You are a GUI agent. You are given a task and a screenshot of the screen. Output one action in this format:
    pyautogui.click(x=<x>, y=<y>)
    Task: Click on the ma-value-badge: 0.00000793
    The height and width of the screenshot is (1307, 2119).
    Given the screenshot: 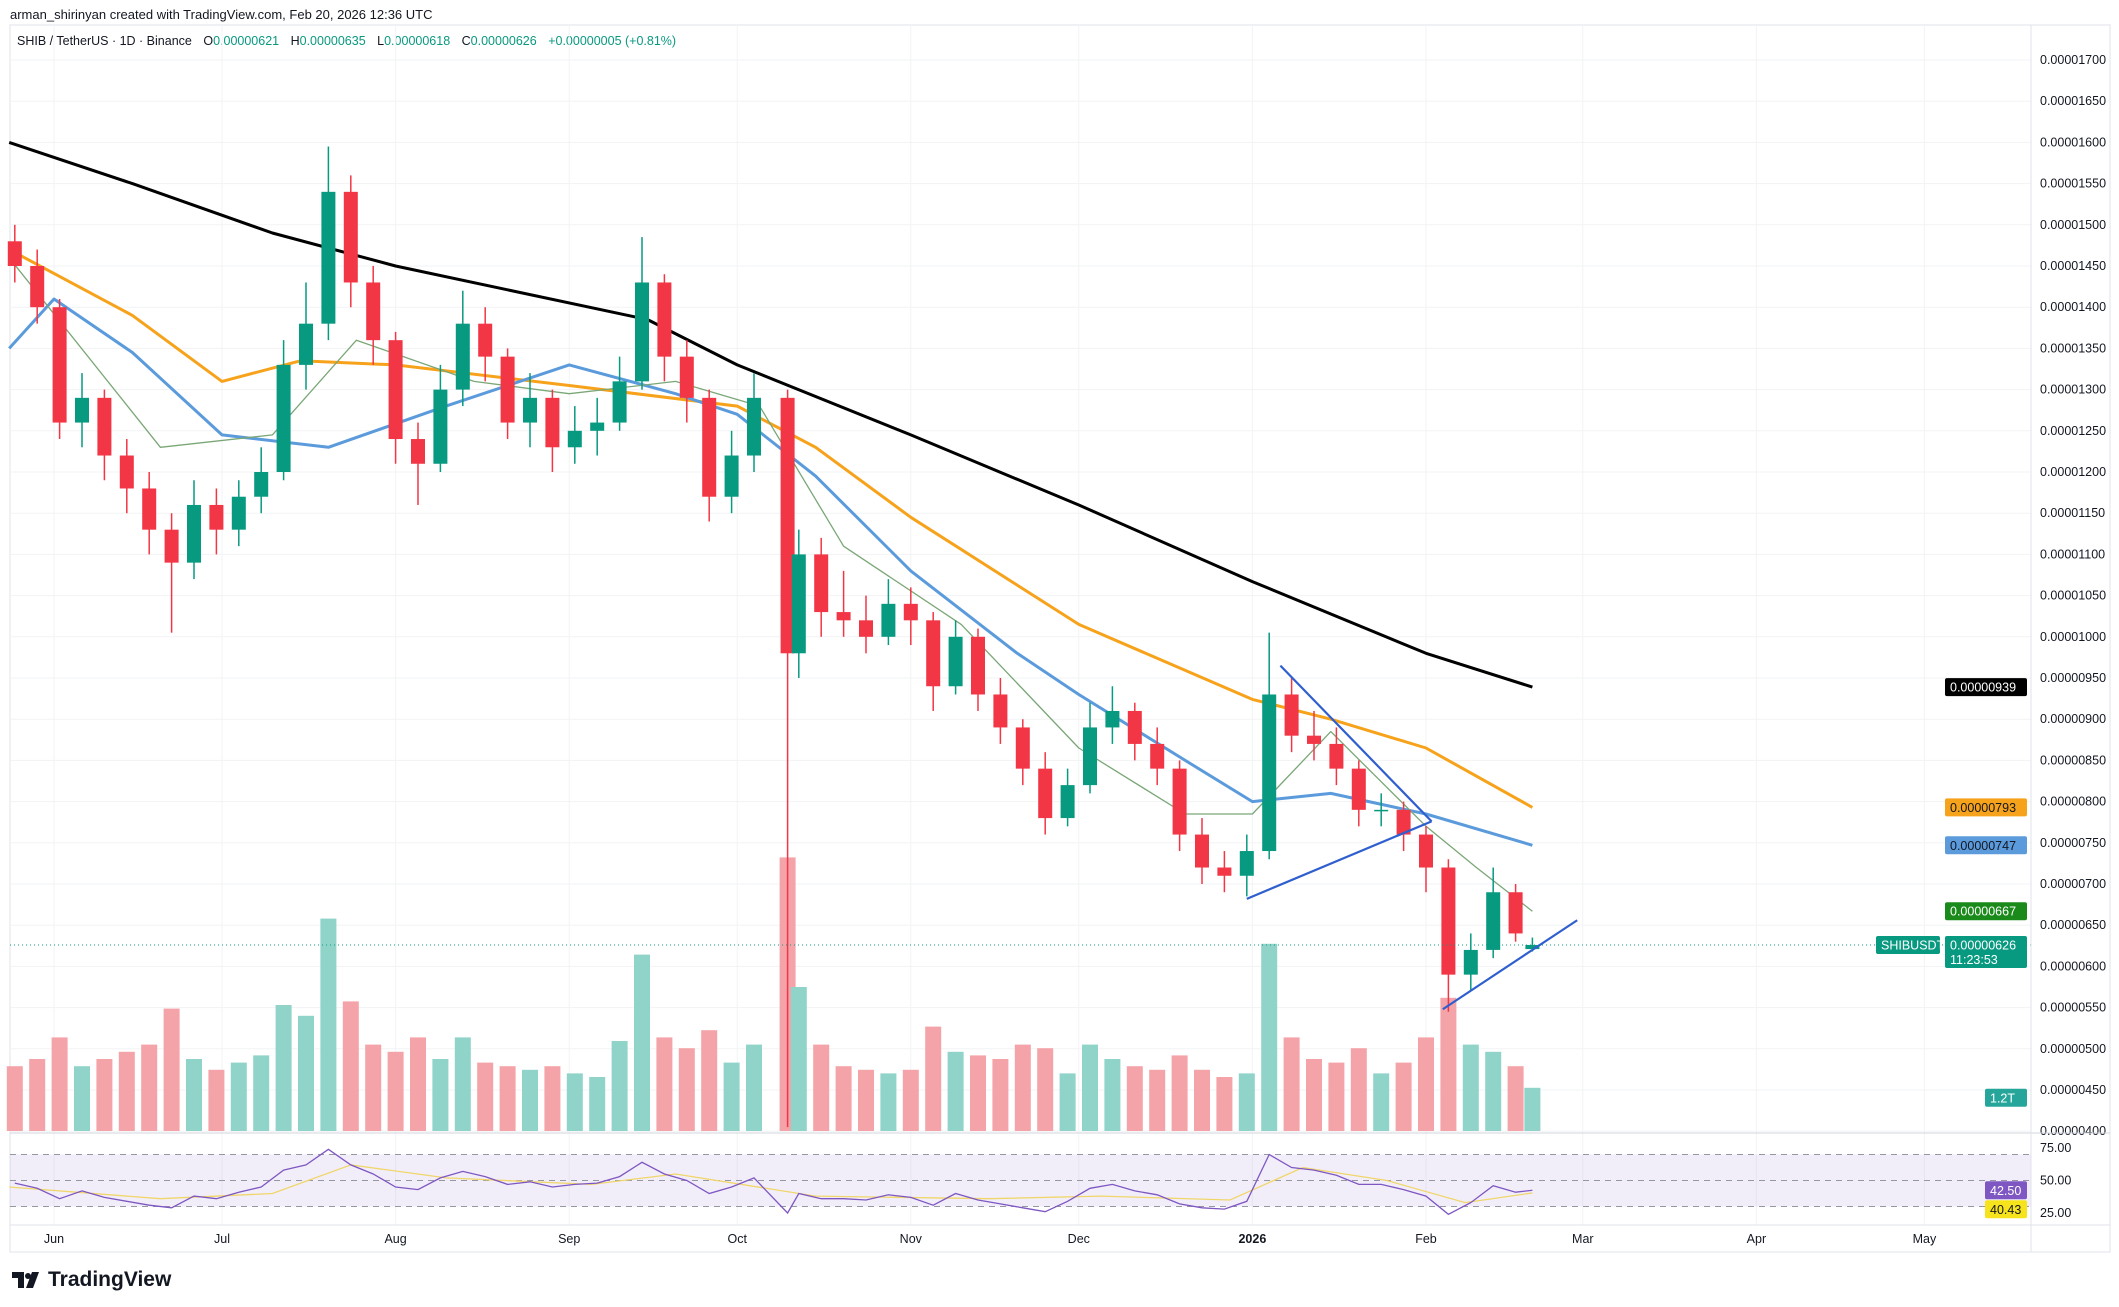 What is the action you would take?
    pyautogui.click(x=1983, y=808)
    